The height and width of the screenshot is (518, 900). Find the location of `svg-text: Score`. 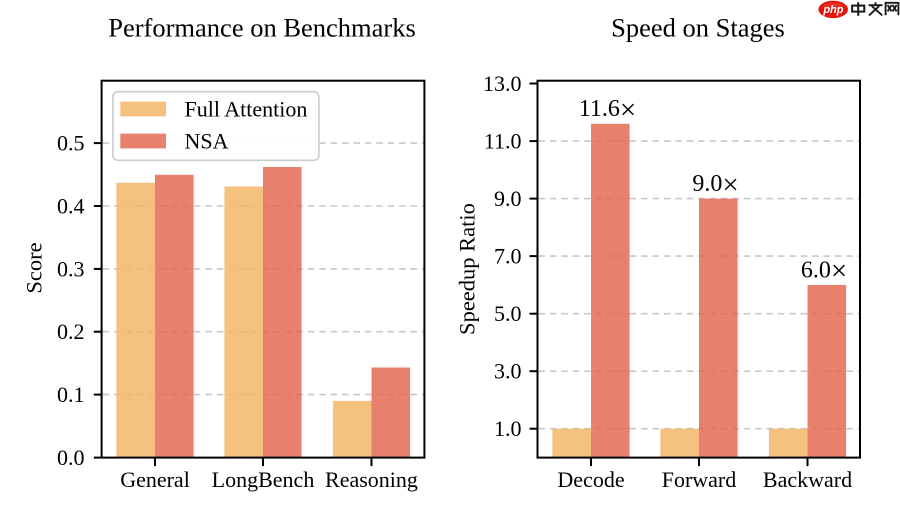

svg-text: Score is located at coordinates (34, 267).